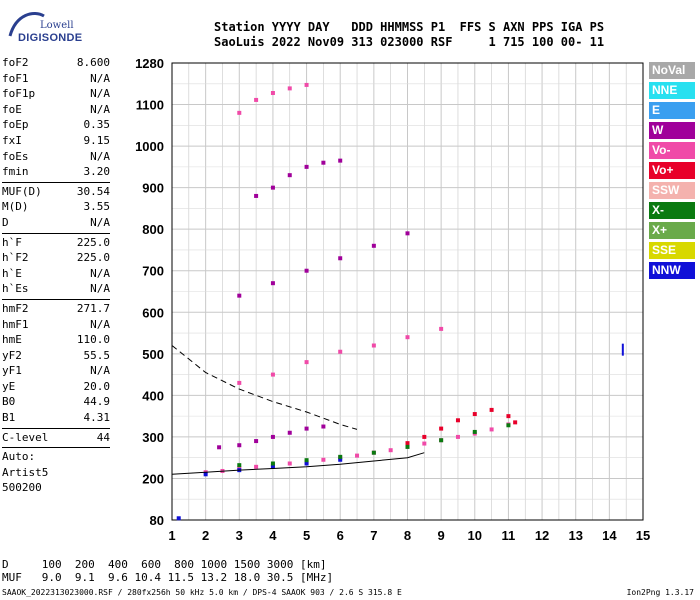 The image size is (700, 600). I want to click on echo-point-outlier, so click(622, 349).